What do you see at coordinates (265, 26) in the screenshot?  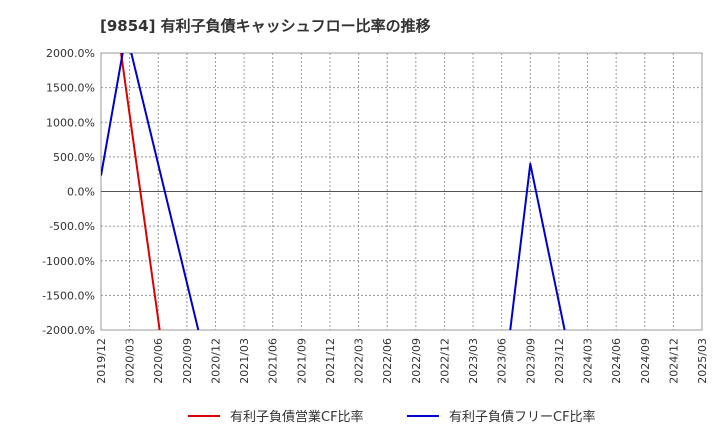 I see `chart-title: [9854] 有利子負債キャッシュフロー比率の推移` at bounding box center [265, 26].